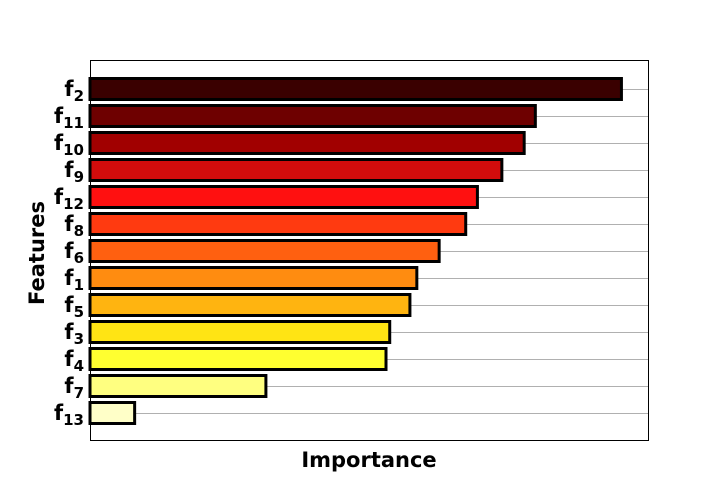 Image resolution: width=720 pixels, height=504 pixels. I want to click on y-axis-label: Features, so click(37, 253).